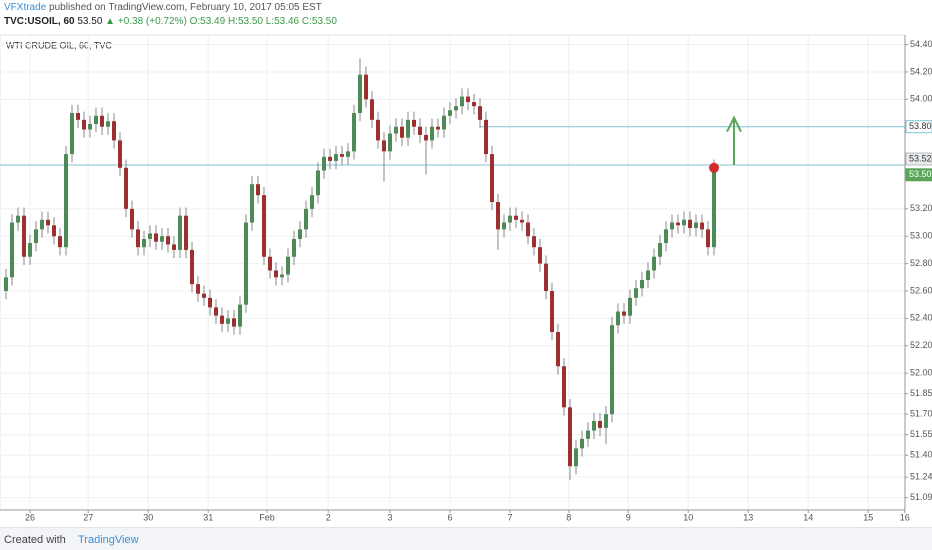  I want to click on x-tick-label: Feb, so click(267, 517).